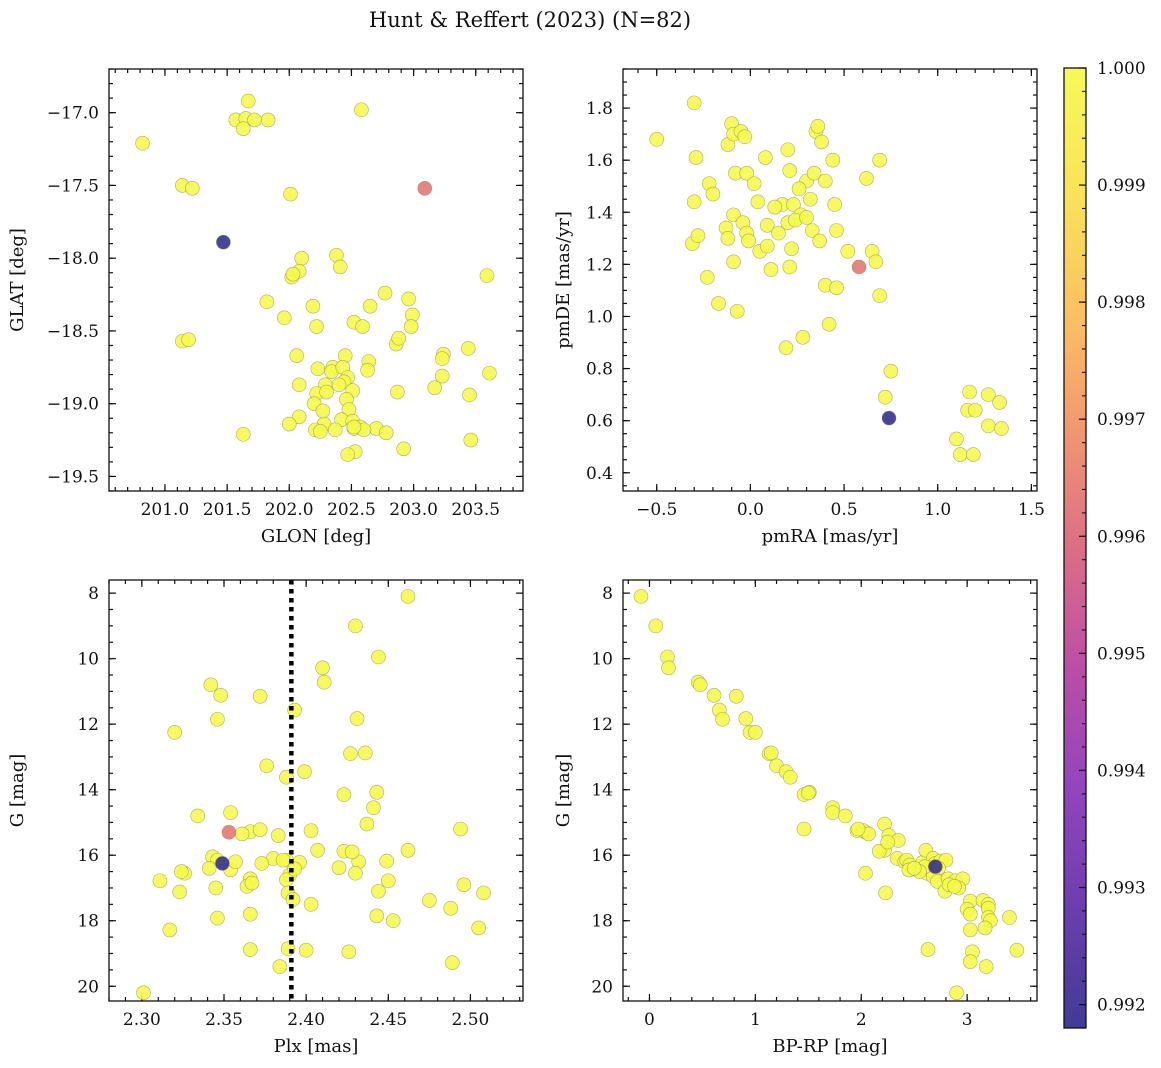 This screenshot has width=1161, height=1068. I want to click on x-tick-label: 203.5, so click(475, 510).